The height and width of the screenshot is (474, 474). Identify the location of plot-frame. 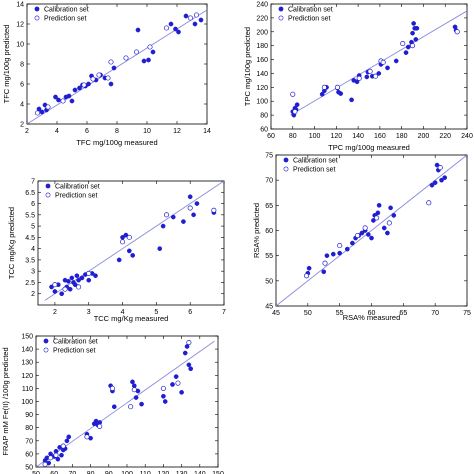
(369, 66).